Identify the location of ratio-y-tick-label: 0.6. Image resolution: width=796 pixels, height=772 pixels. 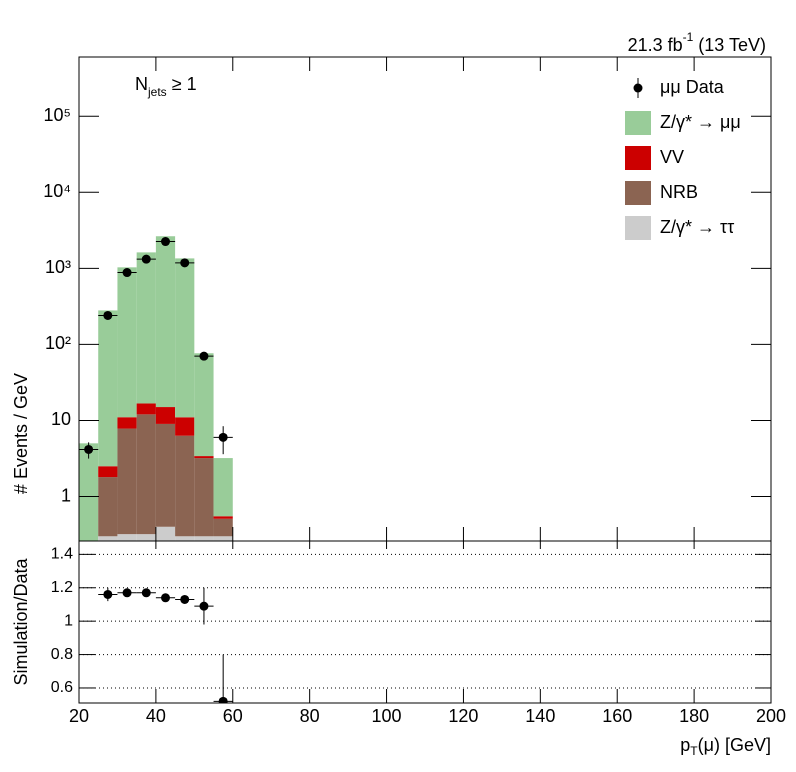
(62, 687).